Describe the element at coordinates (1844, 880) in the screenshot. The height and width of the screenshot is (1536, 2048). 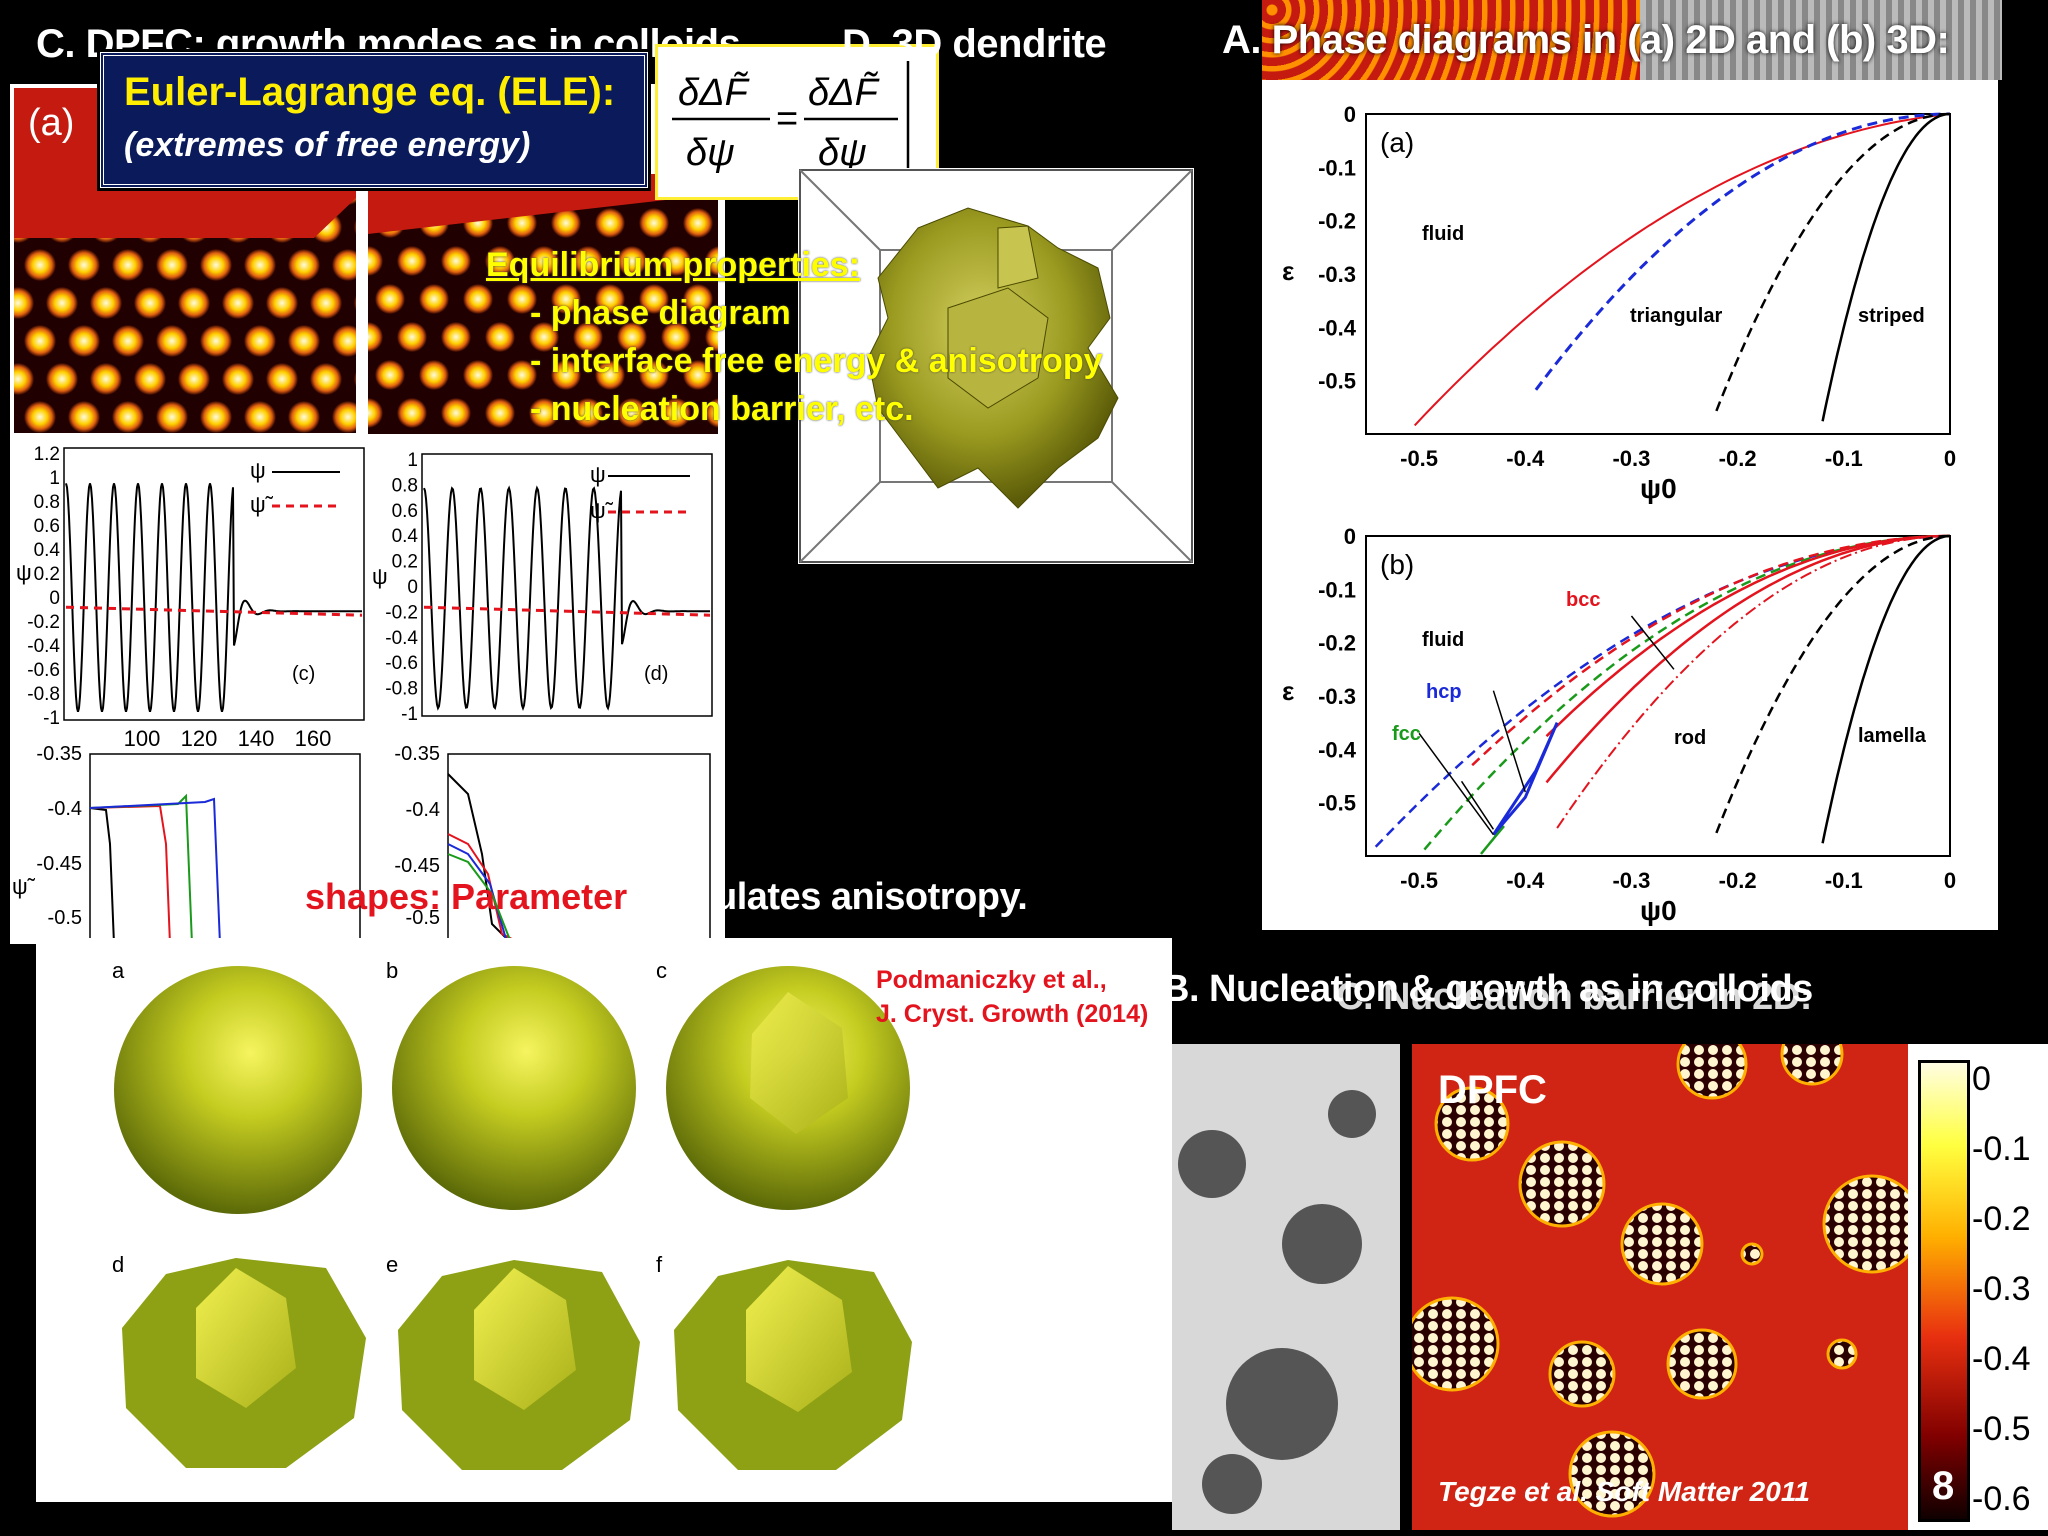
I see `phase_b-xtick-4: -0.1` at that location.